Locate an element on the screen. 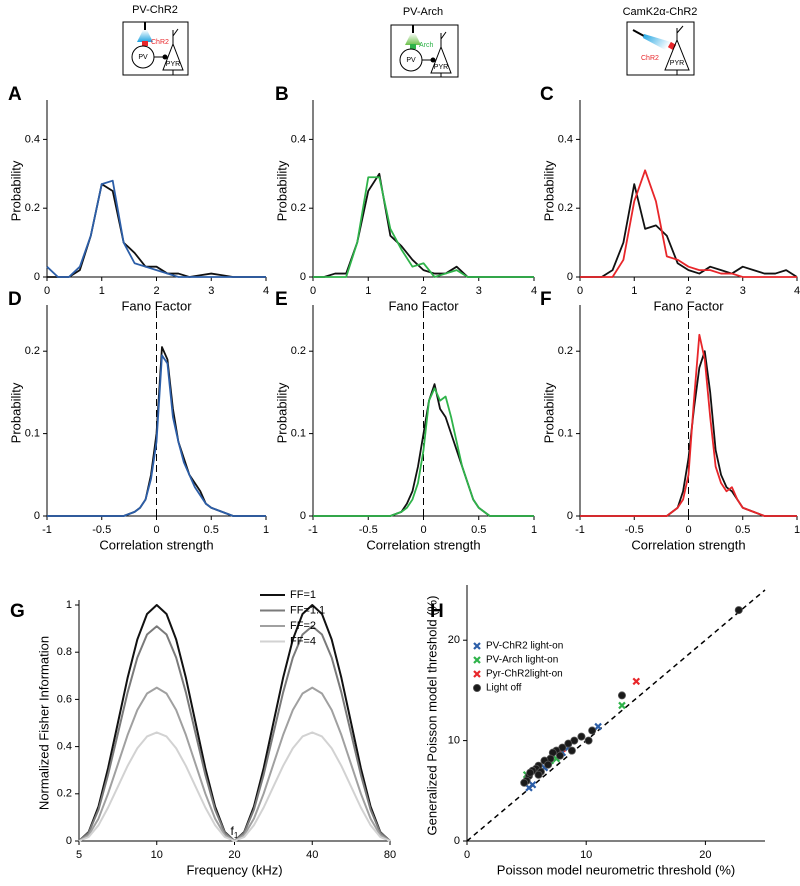 The height and width of the screenshot is (886, 800). synapse-dot is located at coordinates (165, 57).